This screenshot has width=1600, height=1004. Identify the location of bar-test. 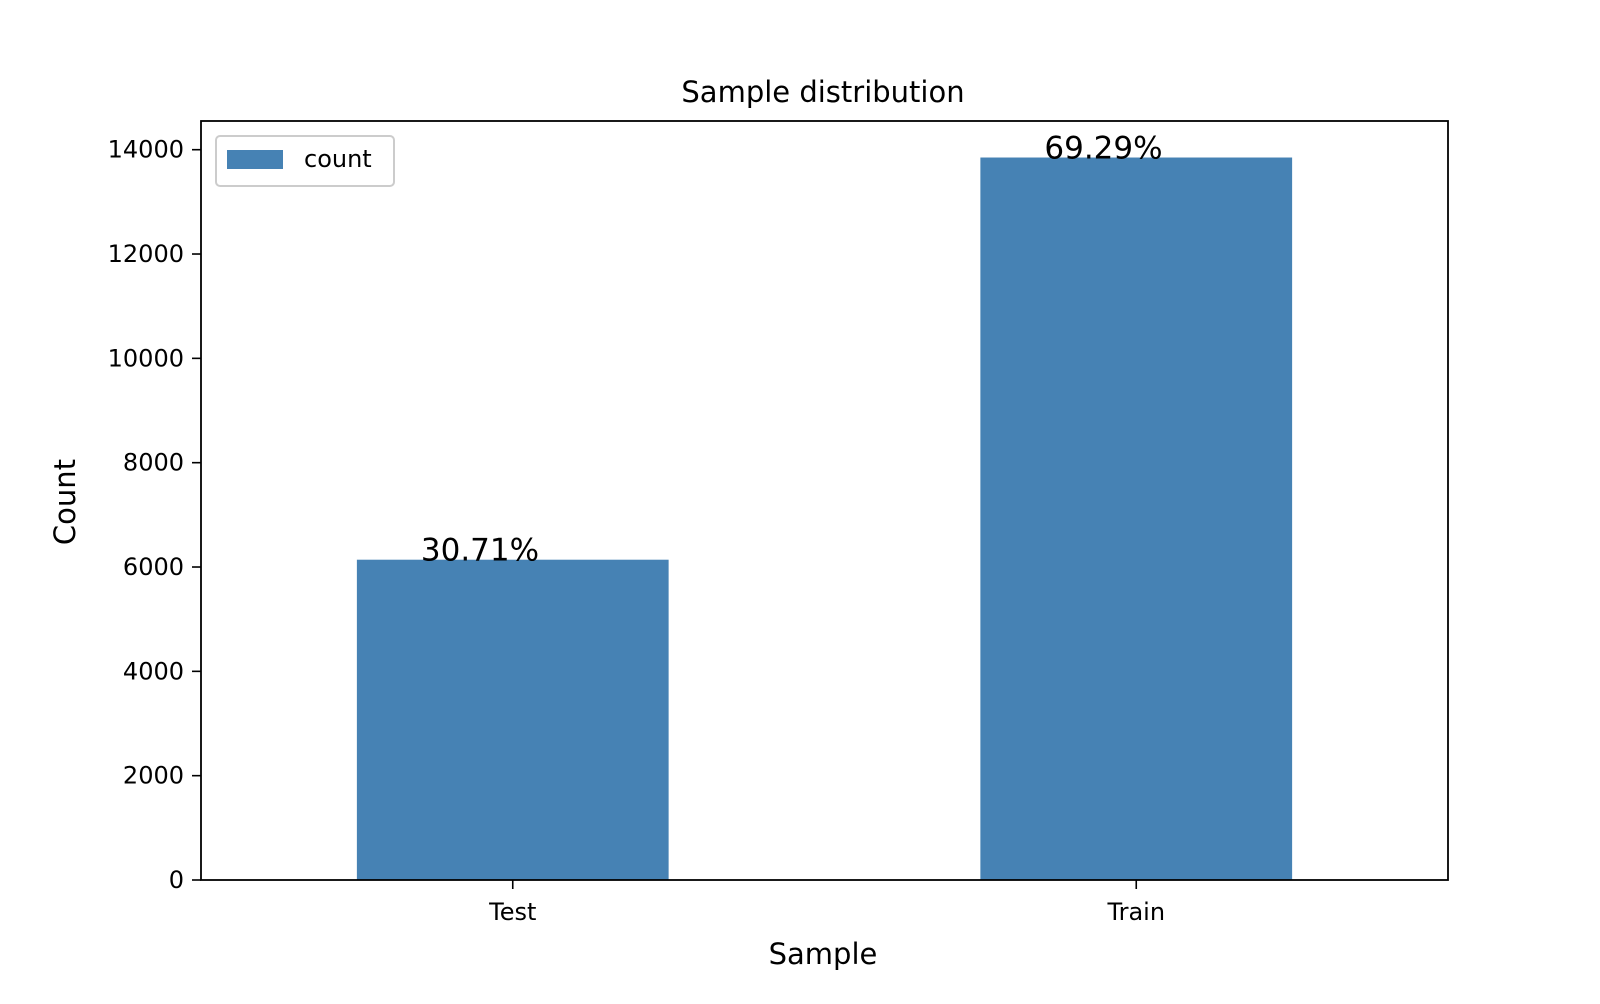
(512, 719).